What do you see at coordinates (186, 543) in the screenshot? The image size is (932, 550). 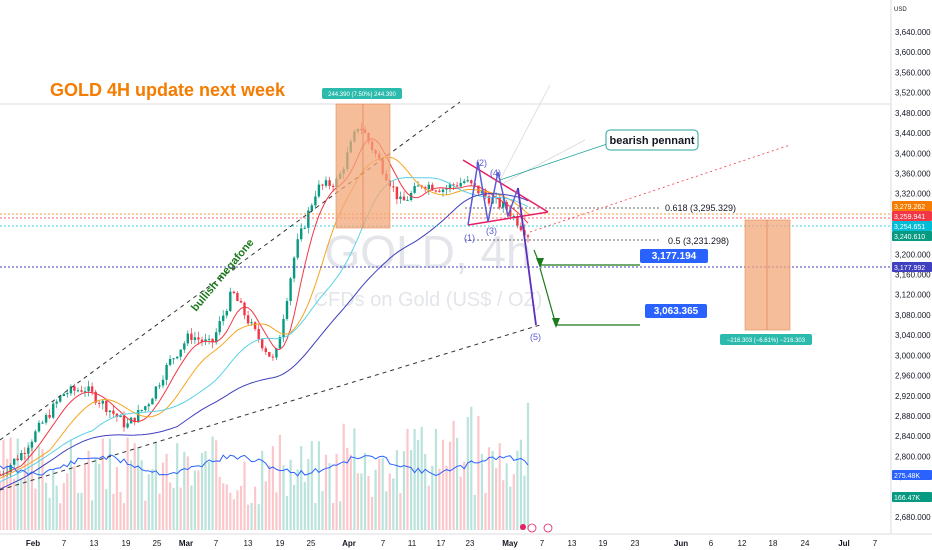 I see `x-tick-label: Mar` at bounding box center [186, 543].